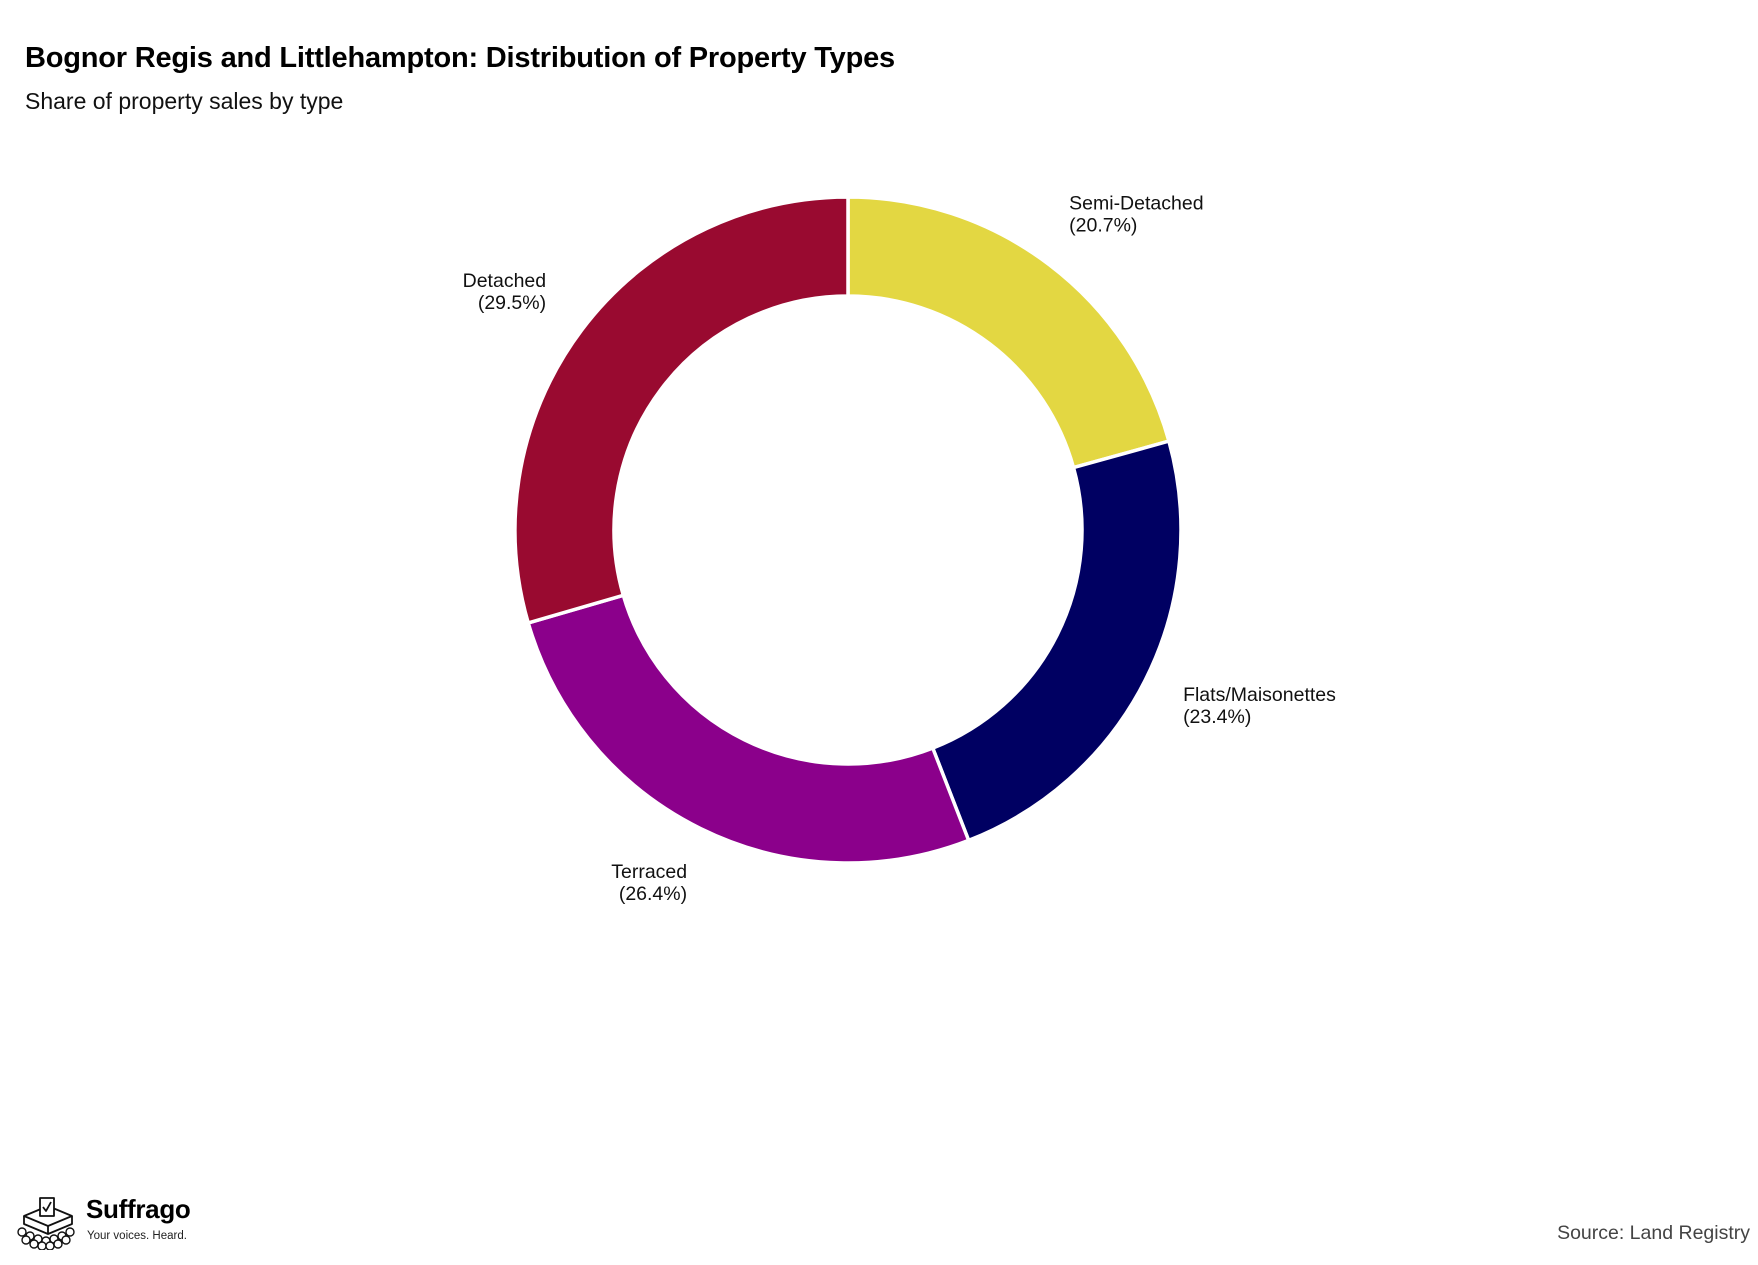  I want to click on logo-tagline: Your voices. Heard., so click(137, 1236).